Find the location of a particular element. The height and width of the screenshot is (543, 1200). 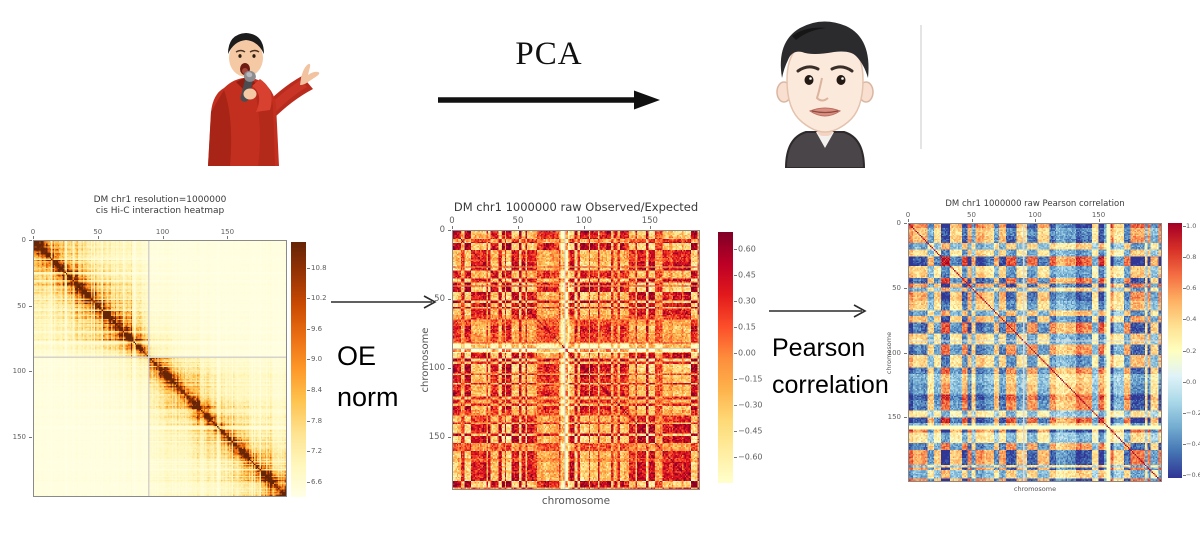

pearson-label-line1: Pearson is located at coordinates (819, 348).